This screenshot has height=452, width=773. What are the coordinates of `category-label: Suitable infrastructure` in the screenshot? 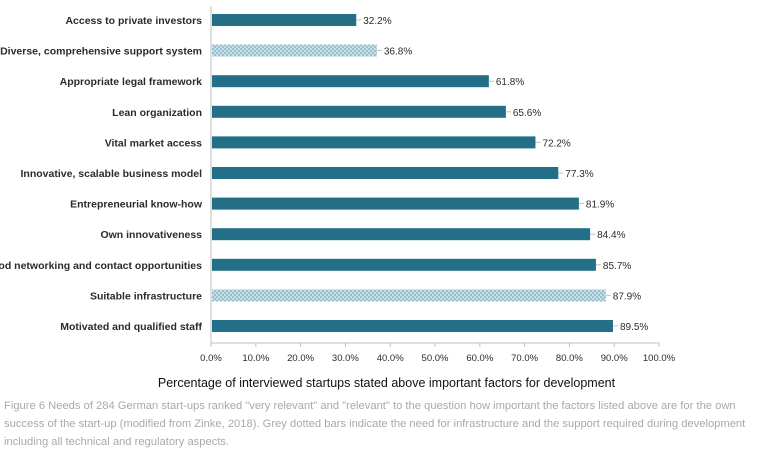 It's located at (146, 296).